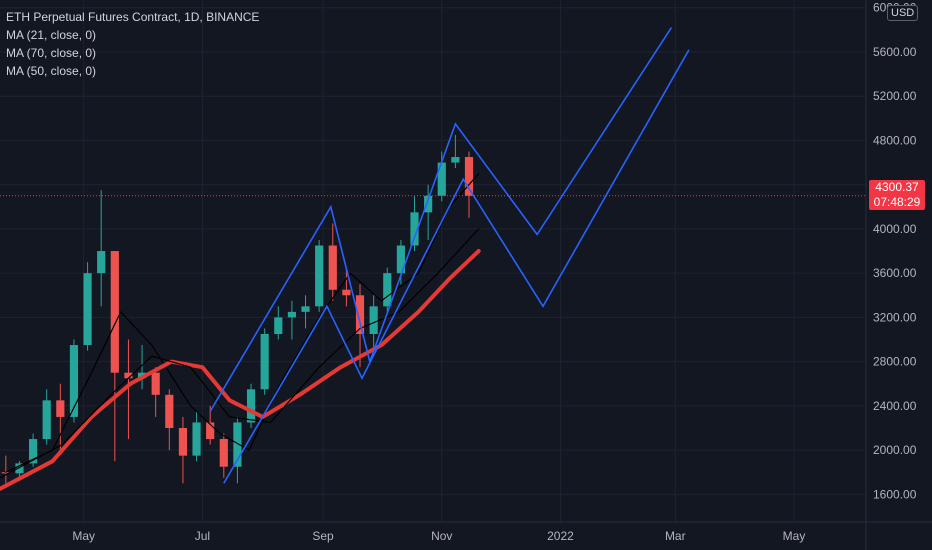 This screenshot has width=932, height=550. What do you see at coordinates (51, 71) in the screenshot?
I see `legend-ma-50: MA (50, close, 0)` at bounding box center [51, 71].